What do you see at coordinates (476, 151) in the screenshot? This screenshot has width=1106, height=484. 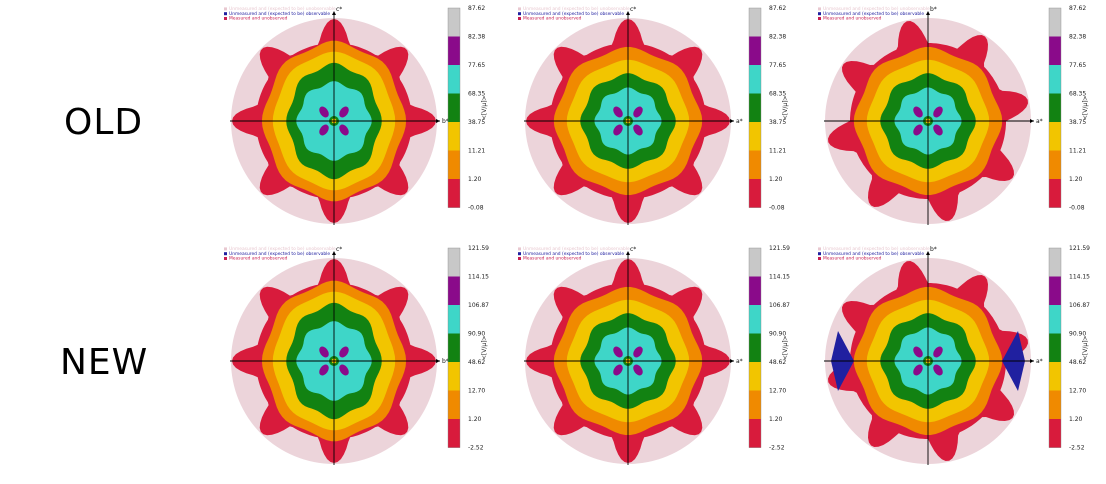 I see `colorbar-tick: 11.21` at bounding box center [476, 151].